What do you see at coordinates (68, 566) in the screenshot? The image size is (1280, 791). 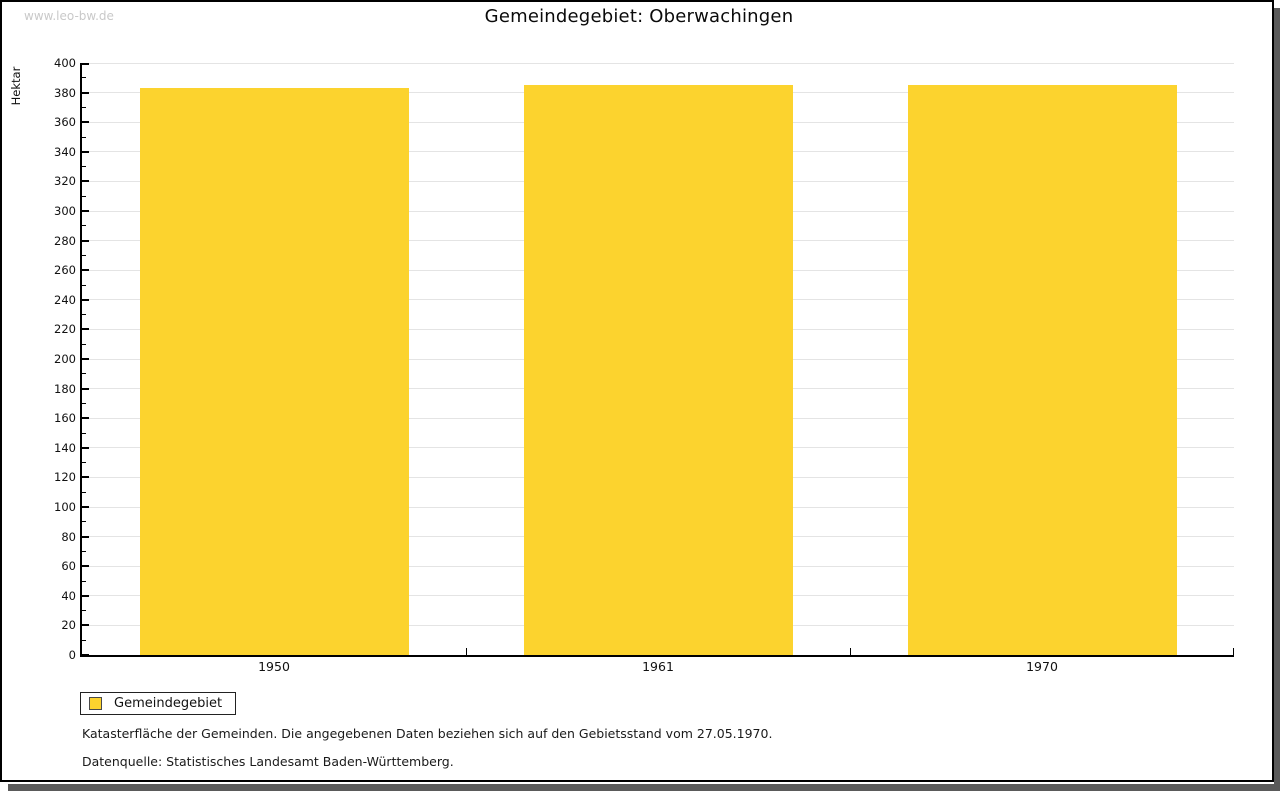 I see `y-tick-label-60: 60` at bounding box center [68, 566].